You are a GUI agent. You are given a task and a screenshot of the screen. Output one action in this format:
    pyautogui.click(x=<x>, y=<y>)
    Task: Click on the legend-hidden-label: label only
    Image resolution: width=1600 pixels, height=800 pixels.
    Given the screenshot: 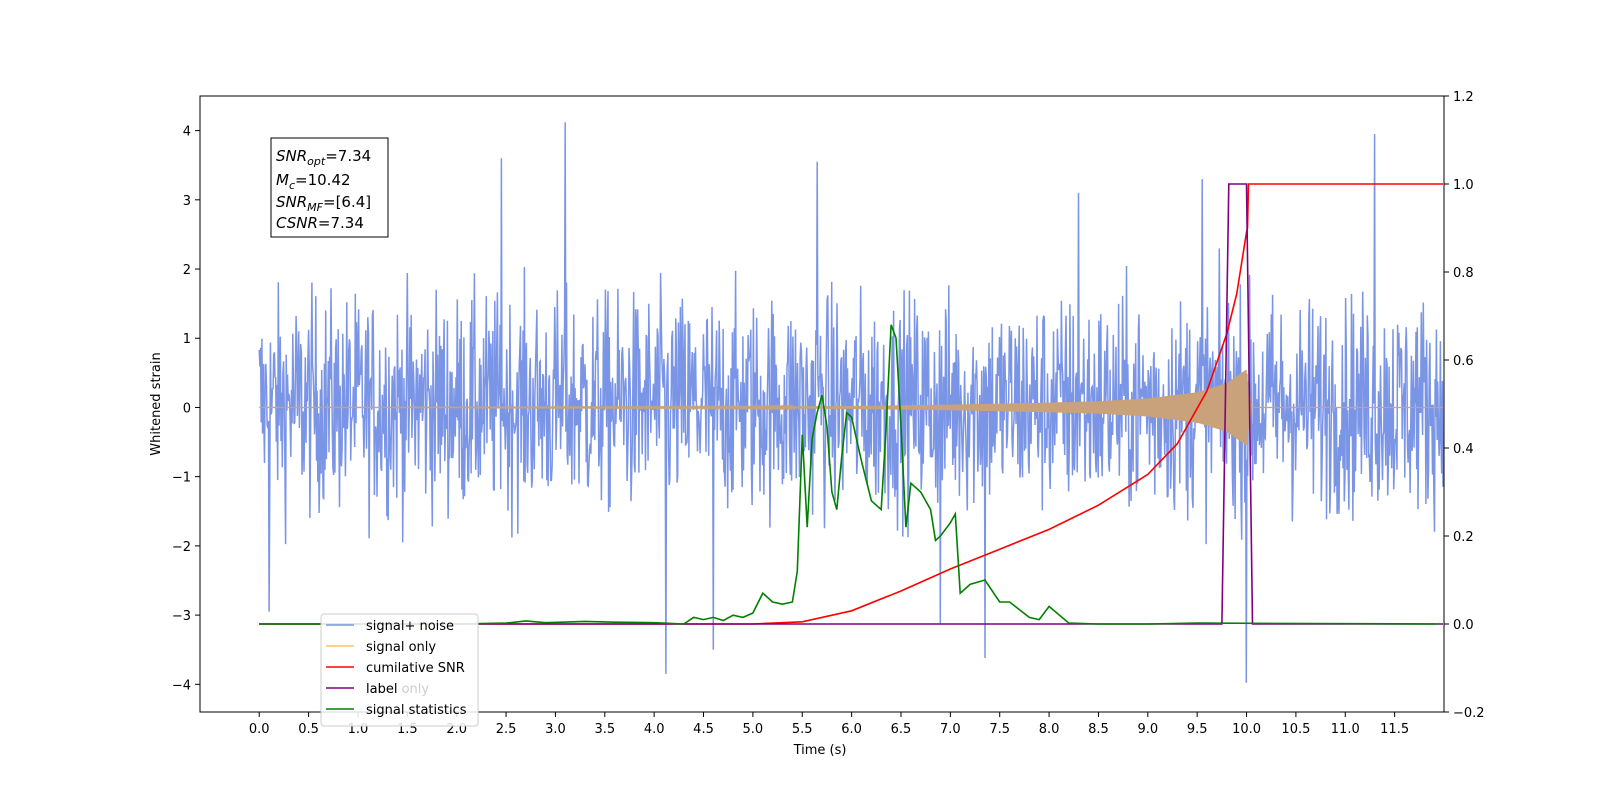 What is the action you would take?
    pyautogui.click(x=397, y=689)
    